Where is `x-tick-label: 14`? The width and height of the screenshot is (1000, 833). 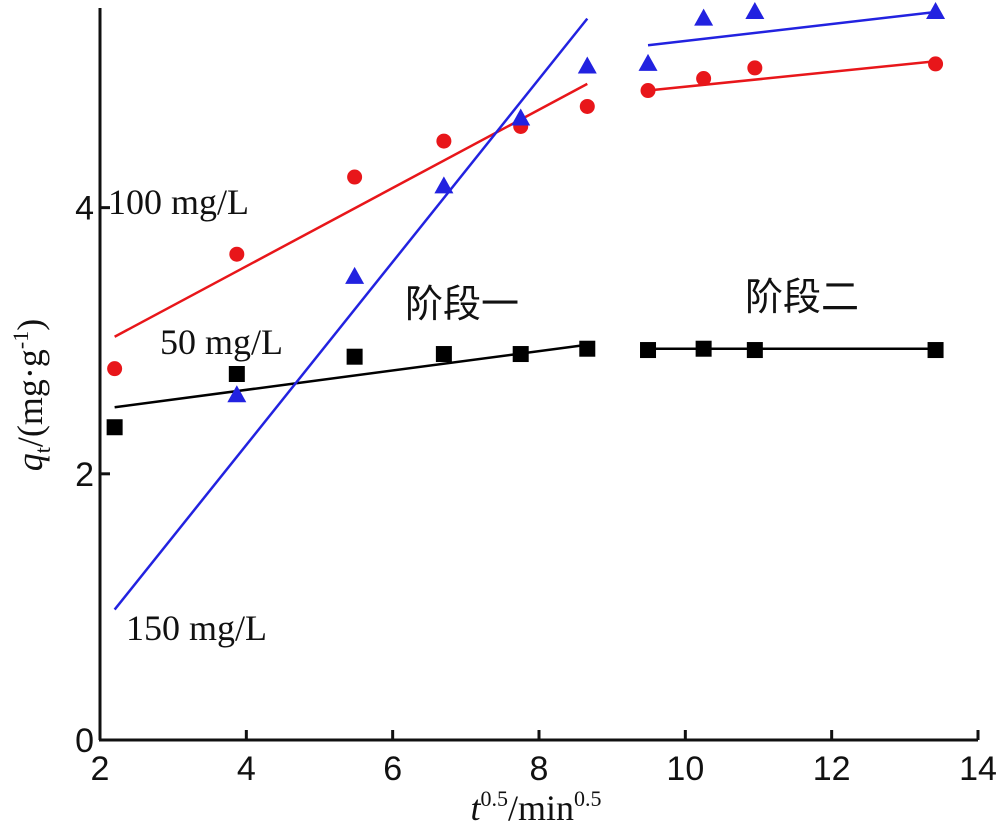
x-tick-label: 14 is located at coordinates (978, 769).